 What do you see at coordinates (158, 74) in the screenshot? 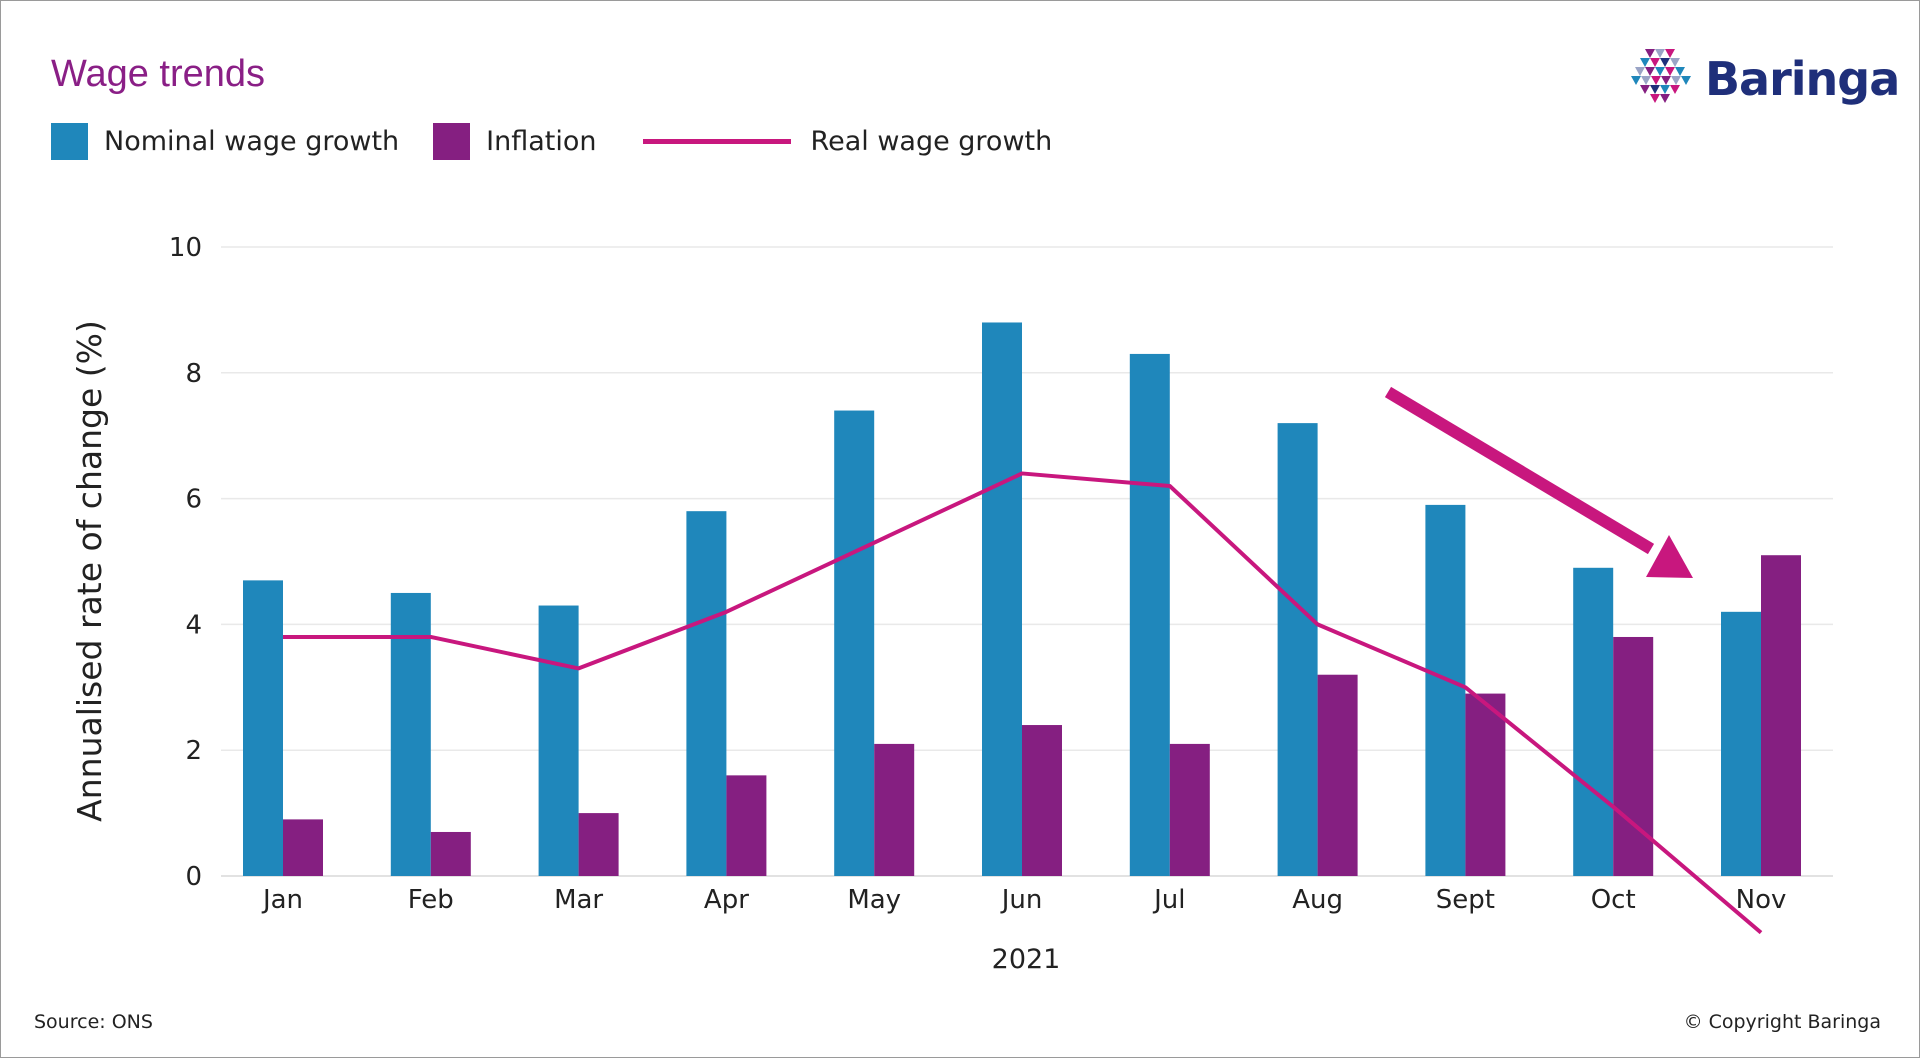
I see `chart-title: Wage trends` at bounding box center [158, 74].